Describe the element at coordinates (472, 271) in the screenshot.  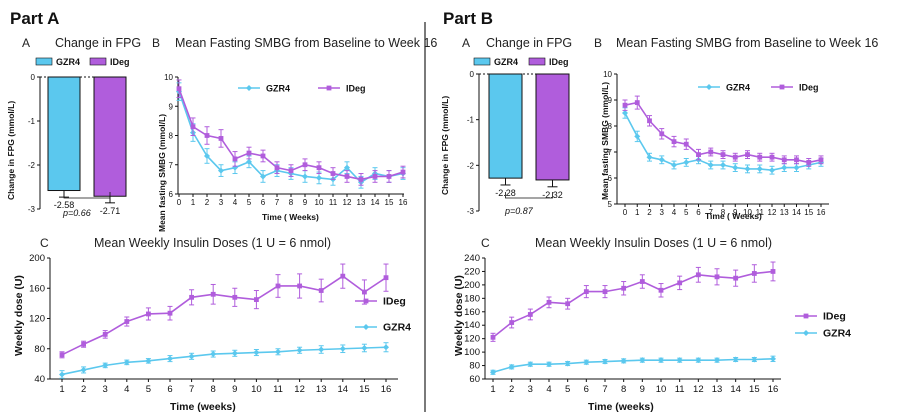
I see `part-b-dose-y-tick-label: 220` at that location.